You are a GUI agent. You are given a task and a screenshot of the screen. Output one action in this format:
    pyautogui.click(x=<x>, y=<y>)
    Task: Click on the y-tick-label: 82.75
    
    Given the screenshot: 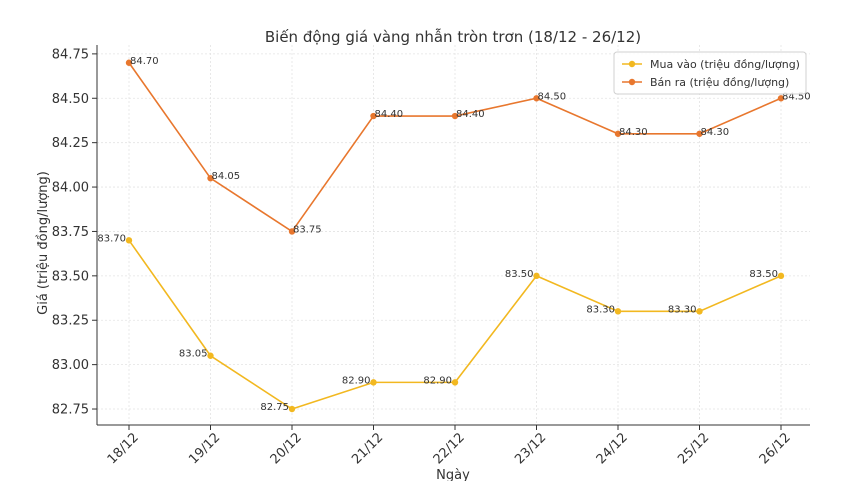 What is the action you would take?
    pyautogui.click(x=70, y=410)
    